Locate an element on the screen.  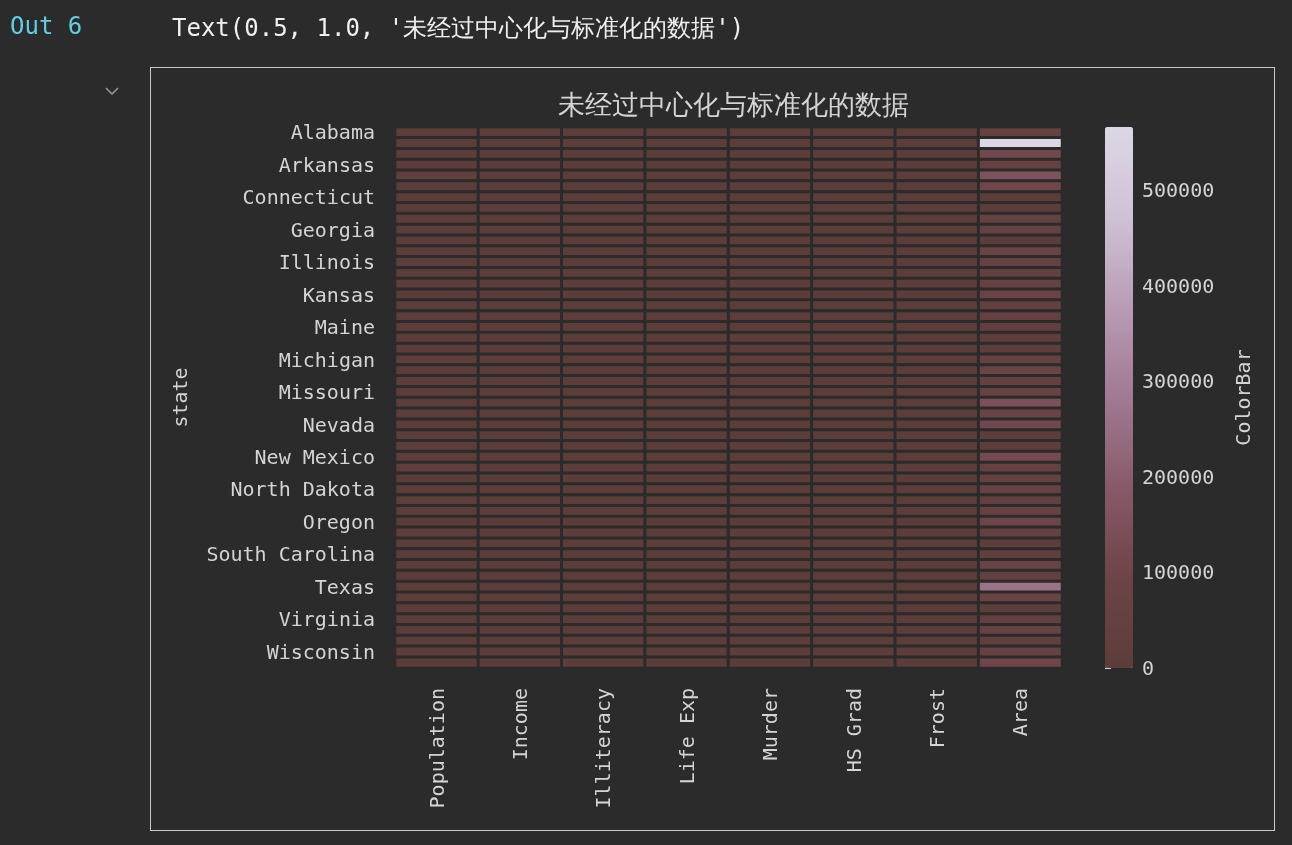
y-tick-label: Virginia is located at coordinates (326, 619).